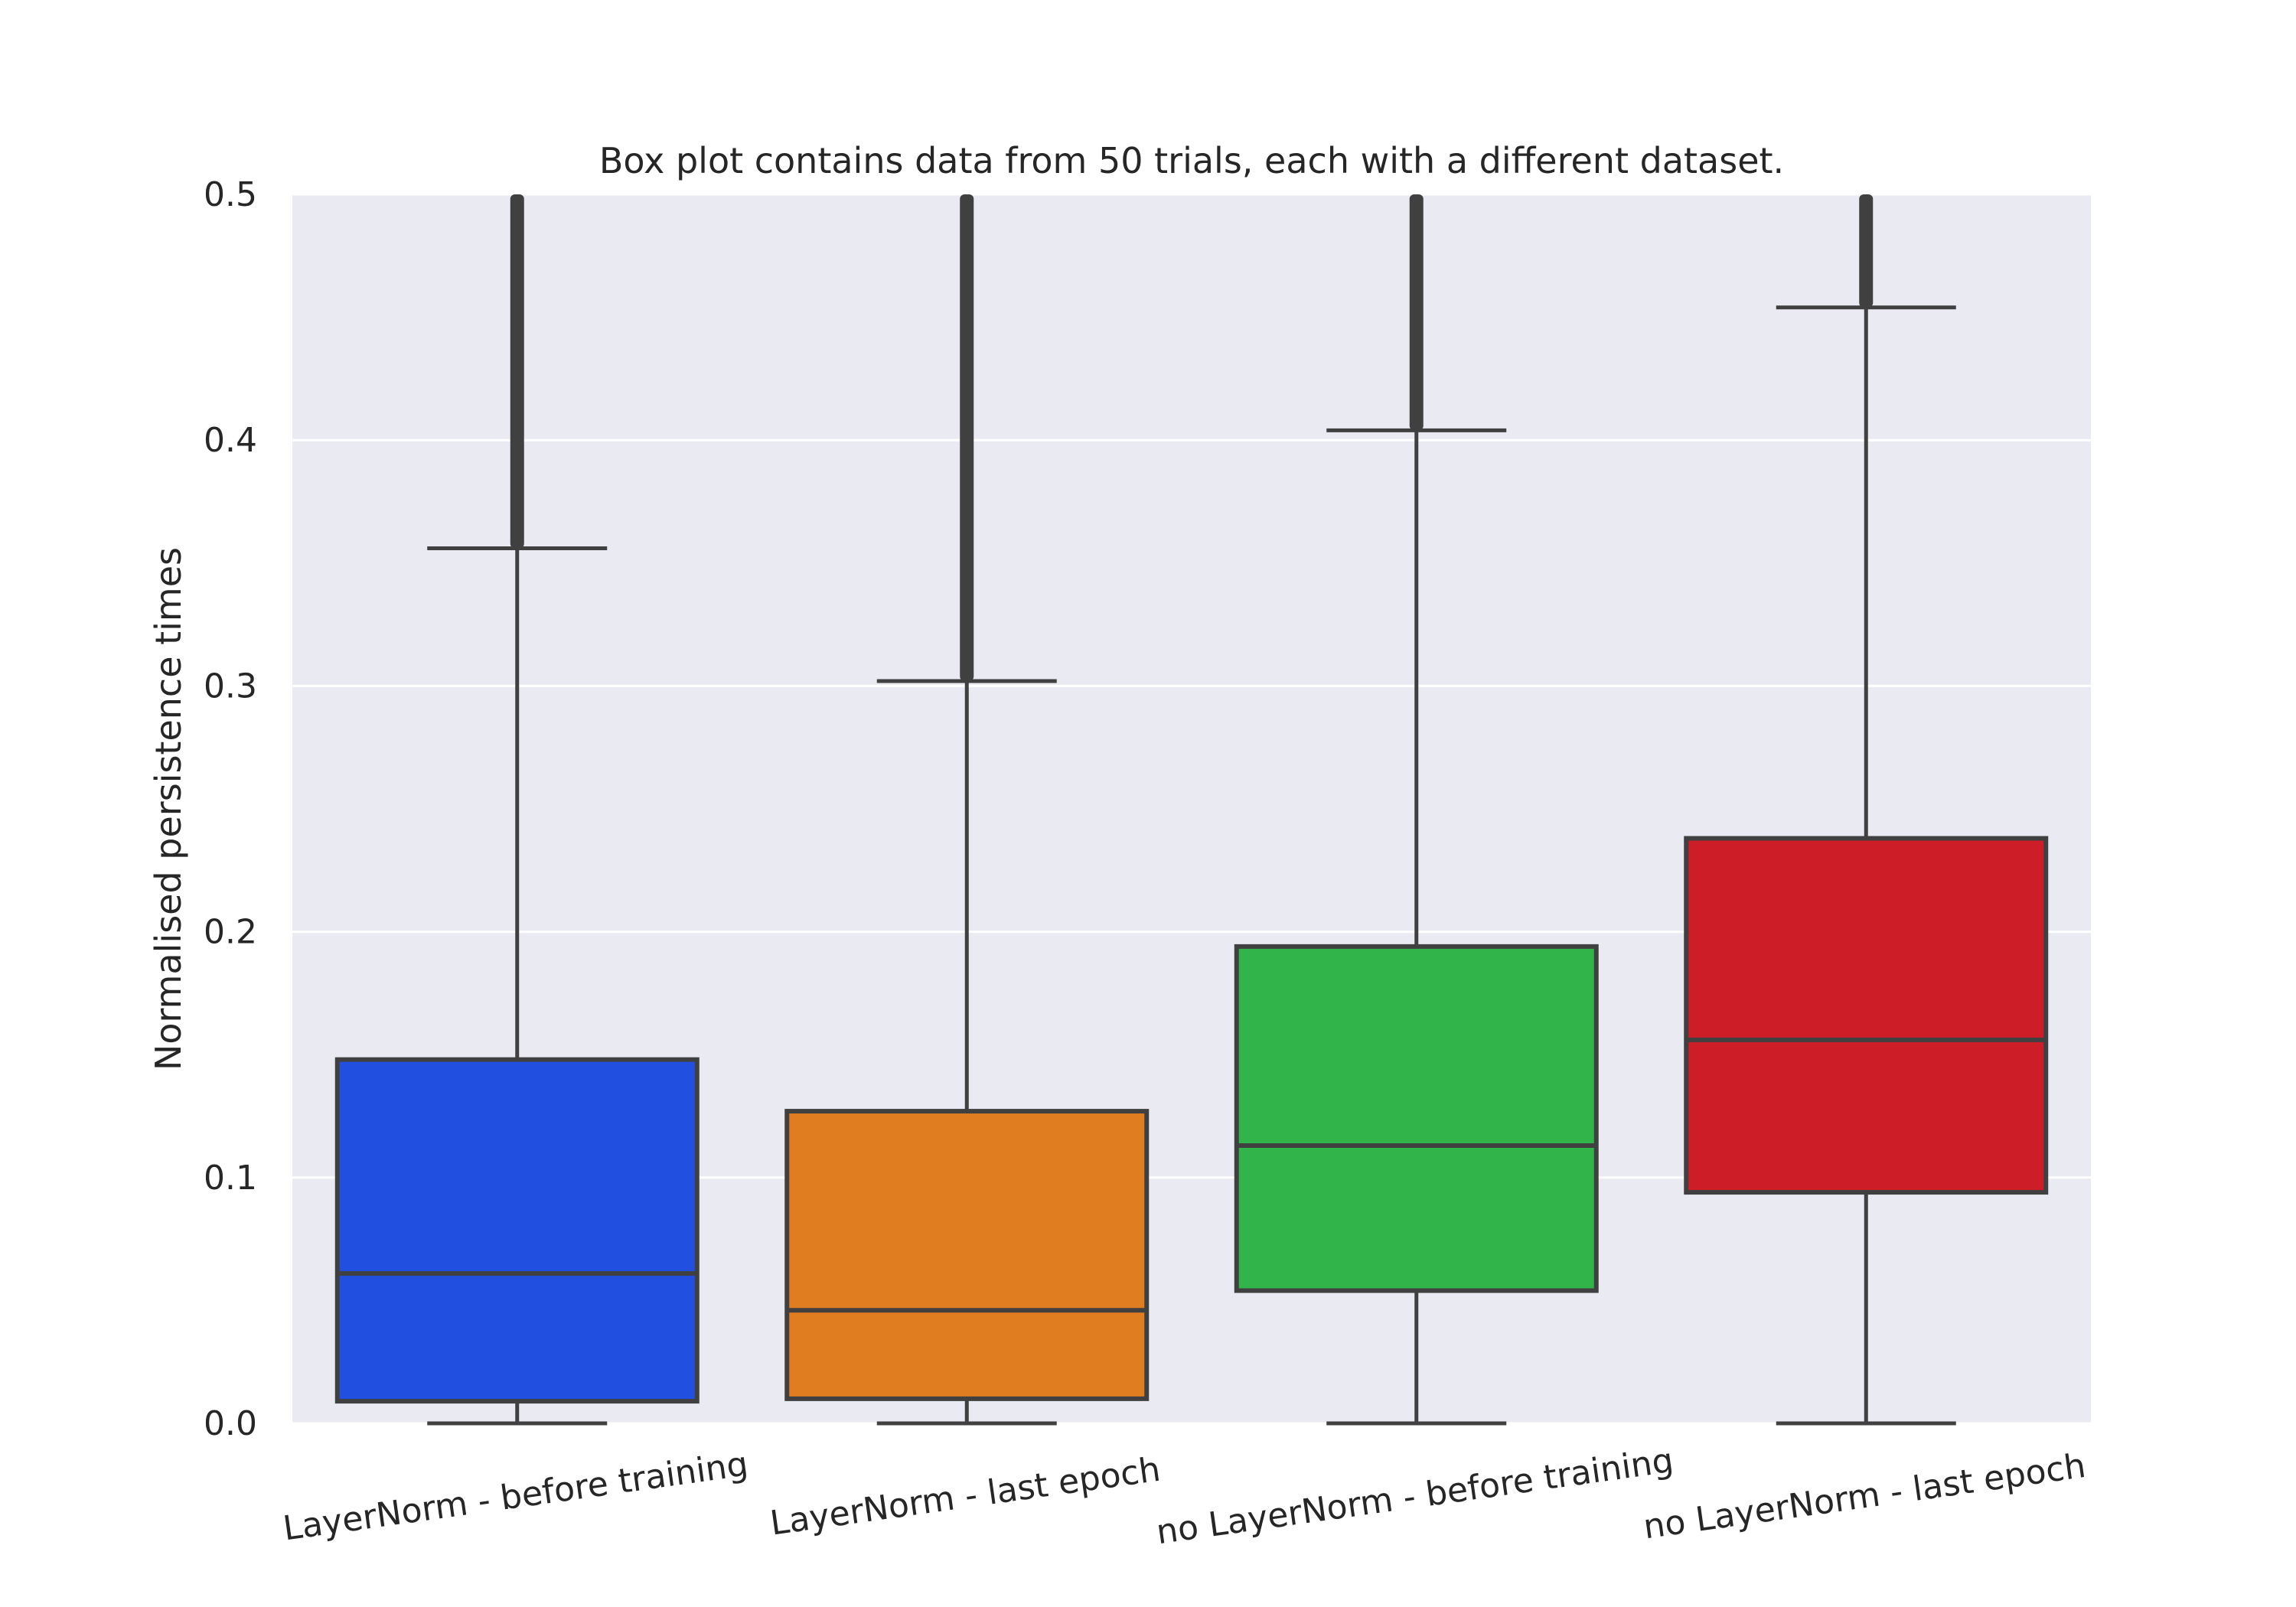 The image size is (2296, 1607). What do you see at coordinates (230, 932) in the screenshot?
I see `y-tick-label: 0.2` at bounding box center [230, 932].